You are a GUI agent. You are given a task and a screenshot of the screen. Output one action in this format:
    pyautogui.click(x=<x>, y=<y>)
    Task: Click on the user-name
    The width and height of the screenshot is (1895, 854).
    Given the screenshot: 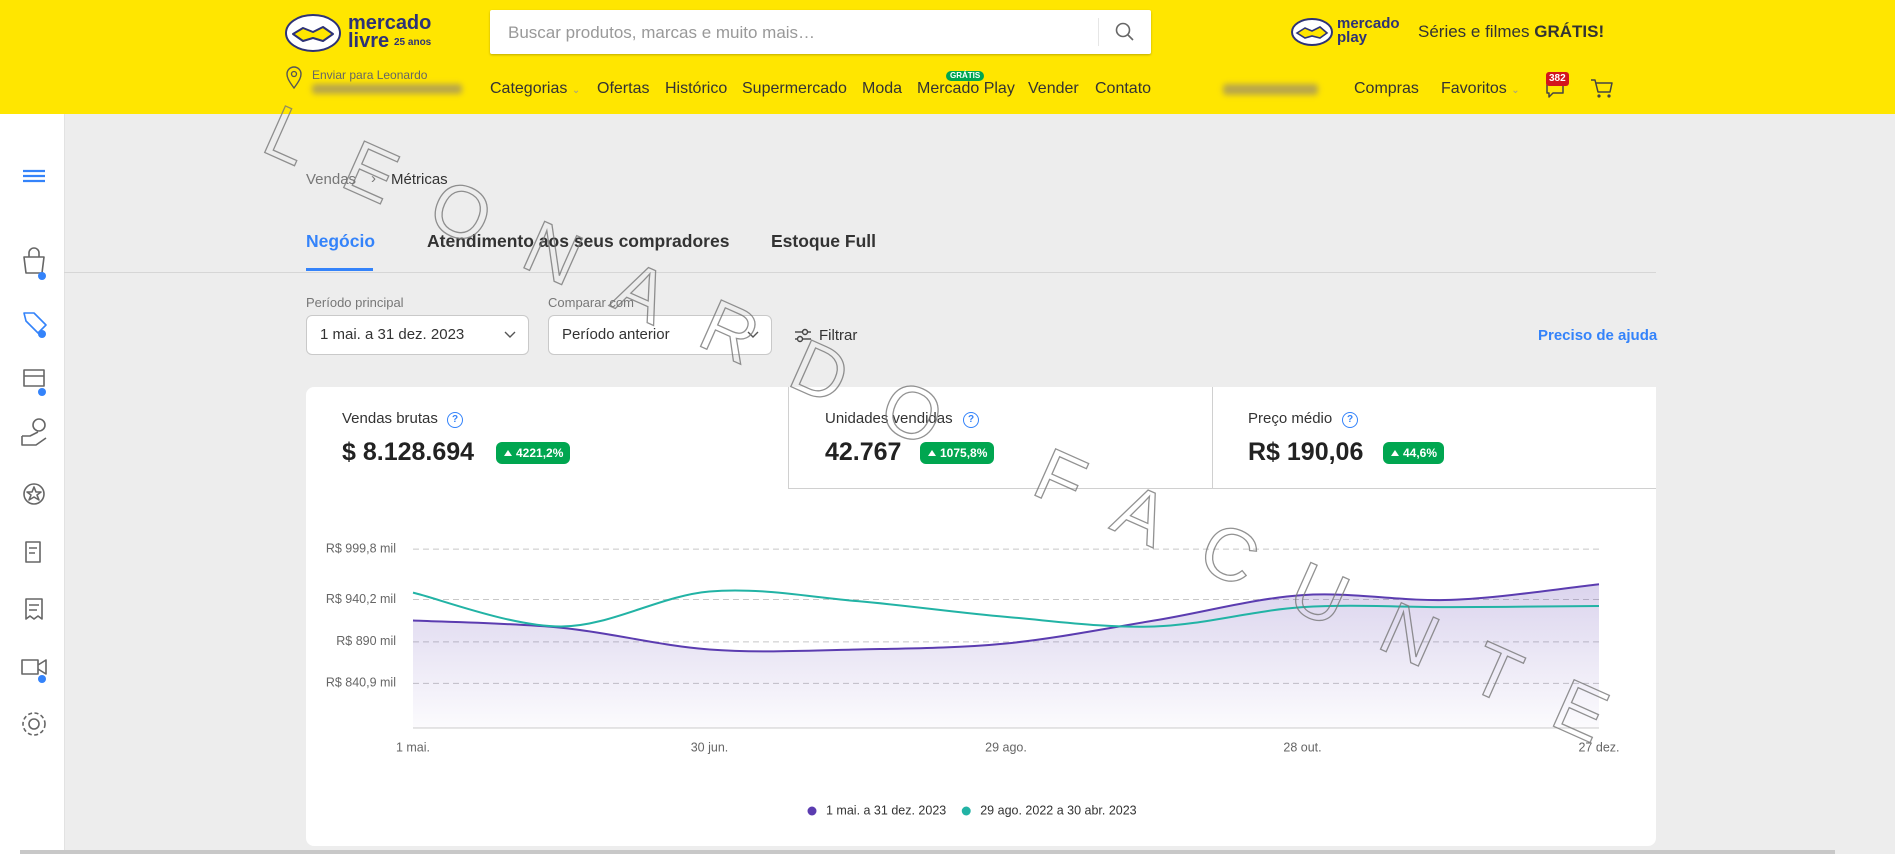 What is the action you would take?
    pyautogui.click(x=1270, y=89)
    